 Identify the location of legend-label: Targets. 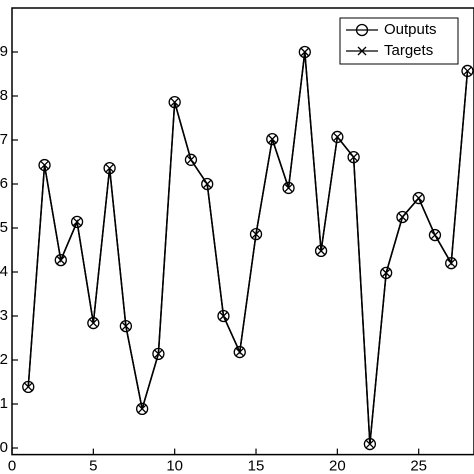
(408, 50).